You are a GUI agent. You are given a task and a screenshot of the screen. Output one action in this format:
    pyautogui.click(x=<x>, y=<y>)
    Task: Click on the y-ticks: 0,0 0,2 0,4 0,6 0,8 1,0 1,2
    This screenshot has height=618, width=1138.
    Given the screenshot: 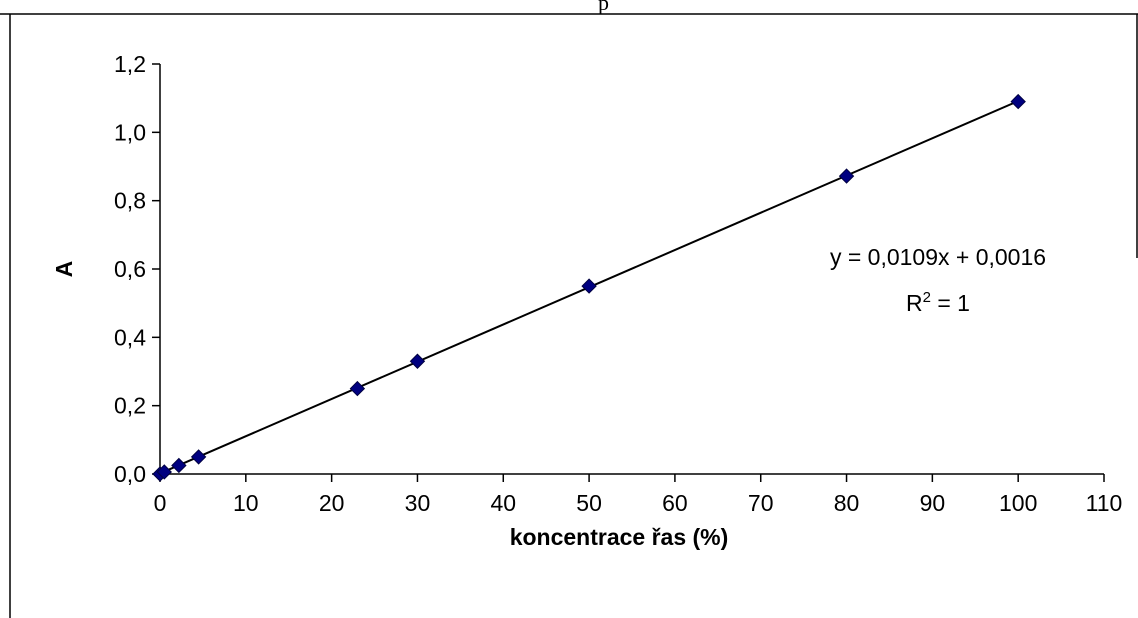 What is the action you would take?
    pyautogui.click(x=137, y=269)
    